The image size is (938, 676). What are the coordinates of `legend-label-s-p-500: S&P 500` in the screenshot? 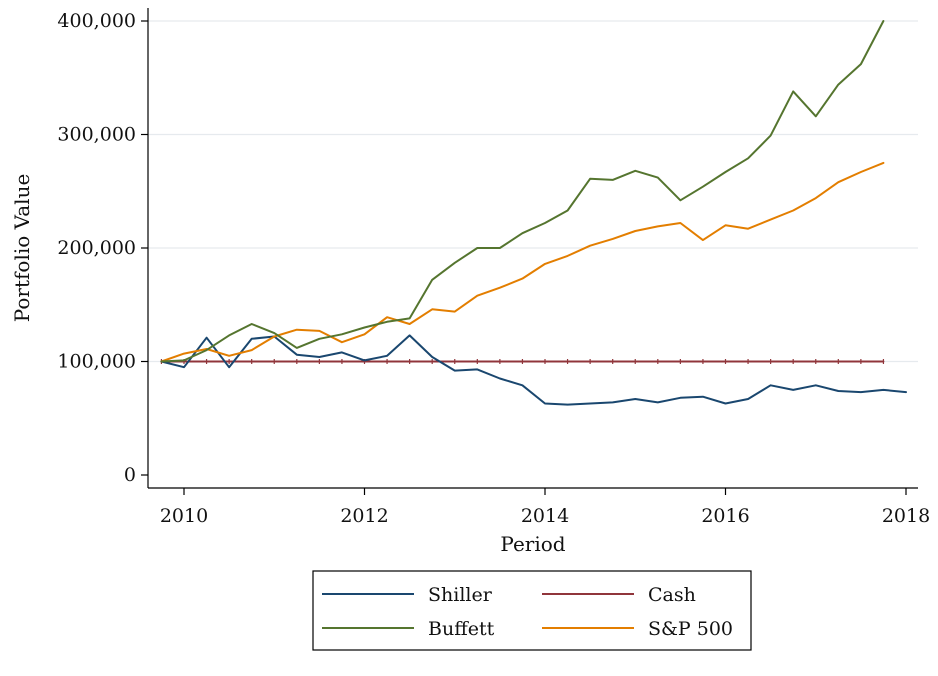 It's located at (690, 629).